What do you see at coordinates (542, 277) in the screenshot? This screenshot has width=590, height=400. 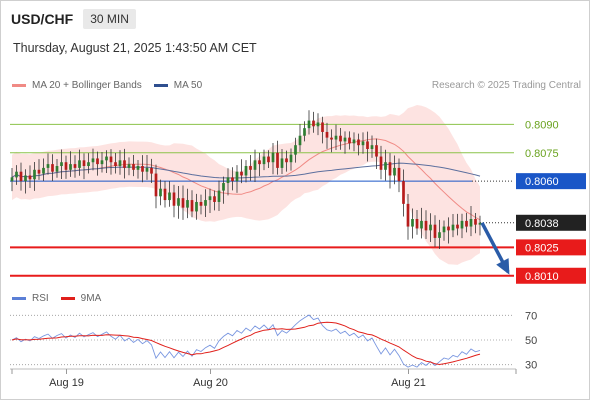 I see `support-price-label: 0.8010` at bounding box center [542, 277].